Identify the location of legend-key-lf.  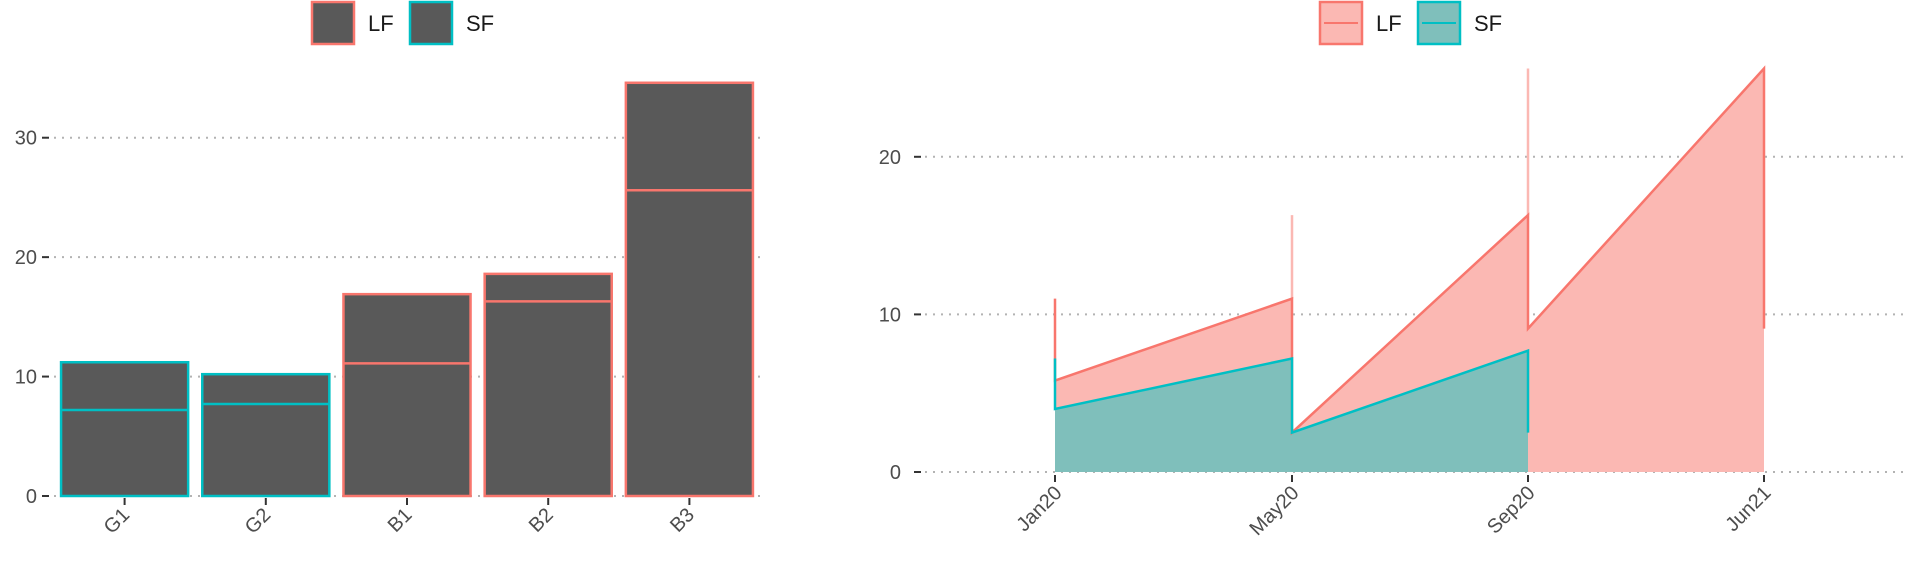
(333, 23).